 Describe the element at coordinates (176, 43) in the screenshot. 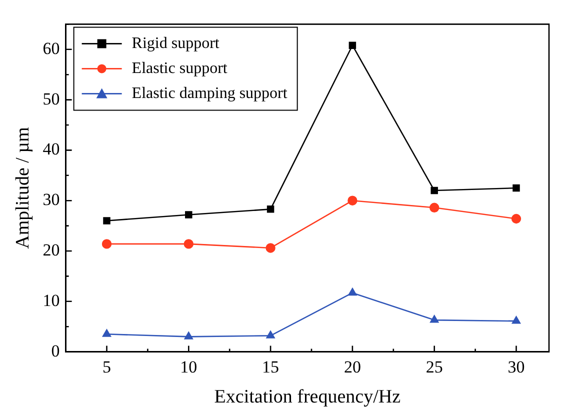

I see `legend-label: Rigid support` at that location.